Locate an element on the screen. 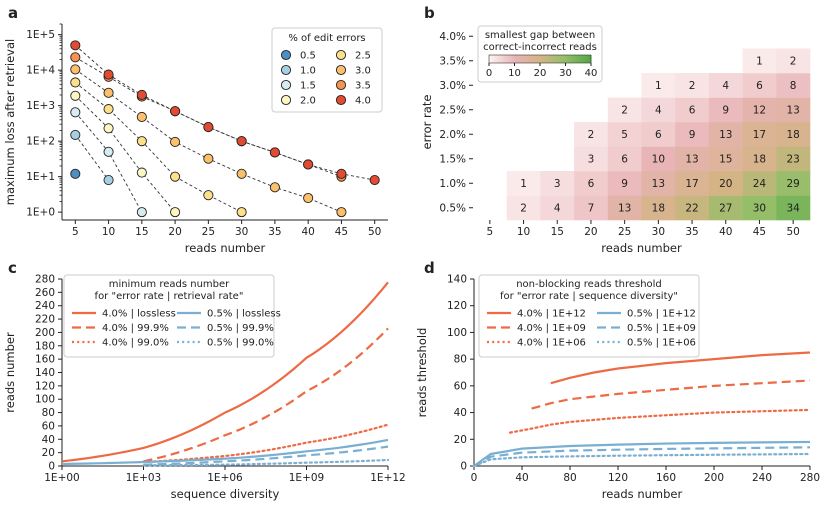  legend-marker-3.5 is located at coordinates (341, 85).